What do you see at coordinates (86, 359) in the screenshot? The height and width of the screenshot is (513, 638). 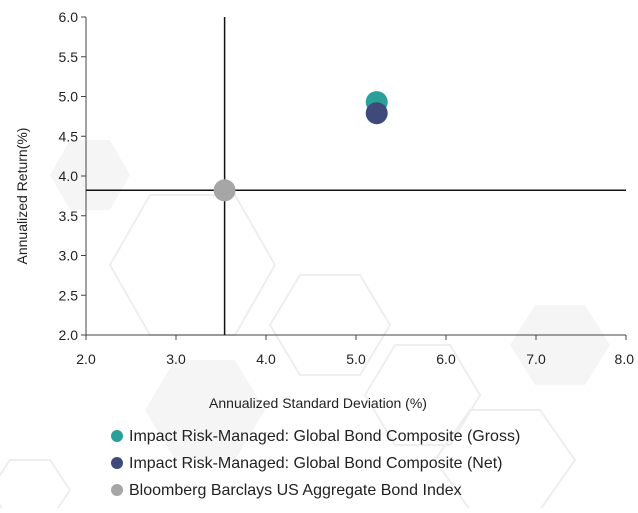 I see `x-tick-label: 2.0` at bounding box center [86, 359].